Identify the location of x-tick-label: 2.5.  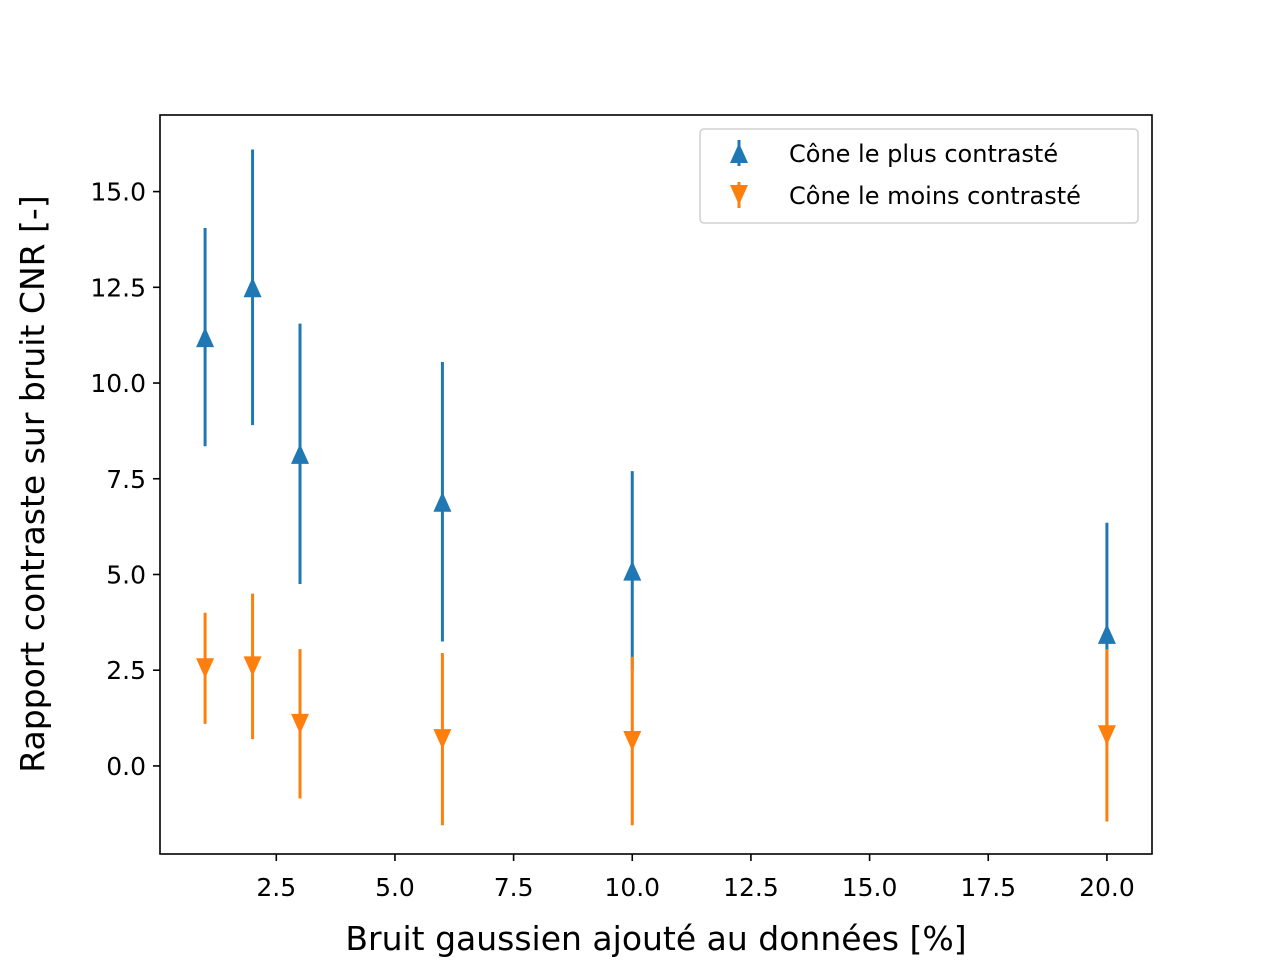
(276, 887).